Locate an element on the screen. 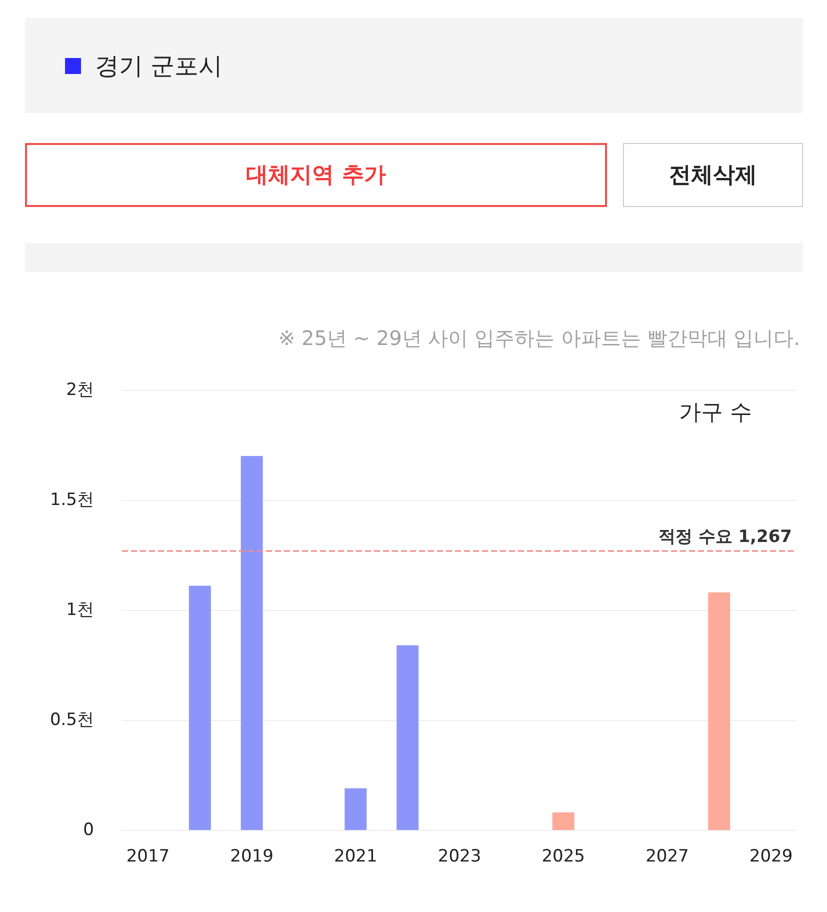 The height and width of the screenshot is (912, 827). x-tick-label: 2017 is located at coordinates (148, 856).